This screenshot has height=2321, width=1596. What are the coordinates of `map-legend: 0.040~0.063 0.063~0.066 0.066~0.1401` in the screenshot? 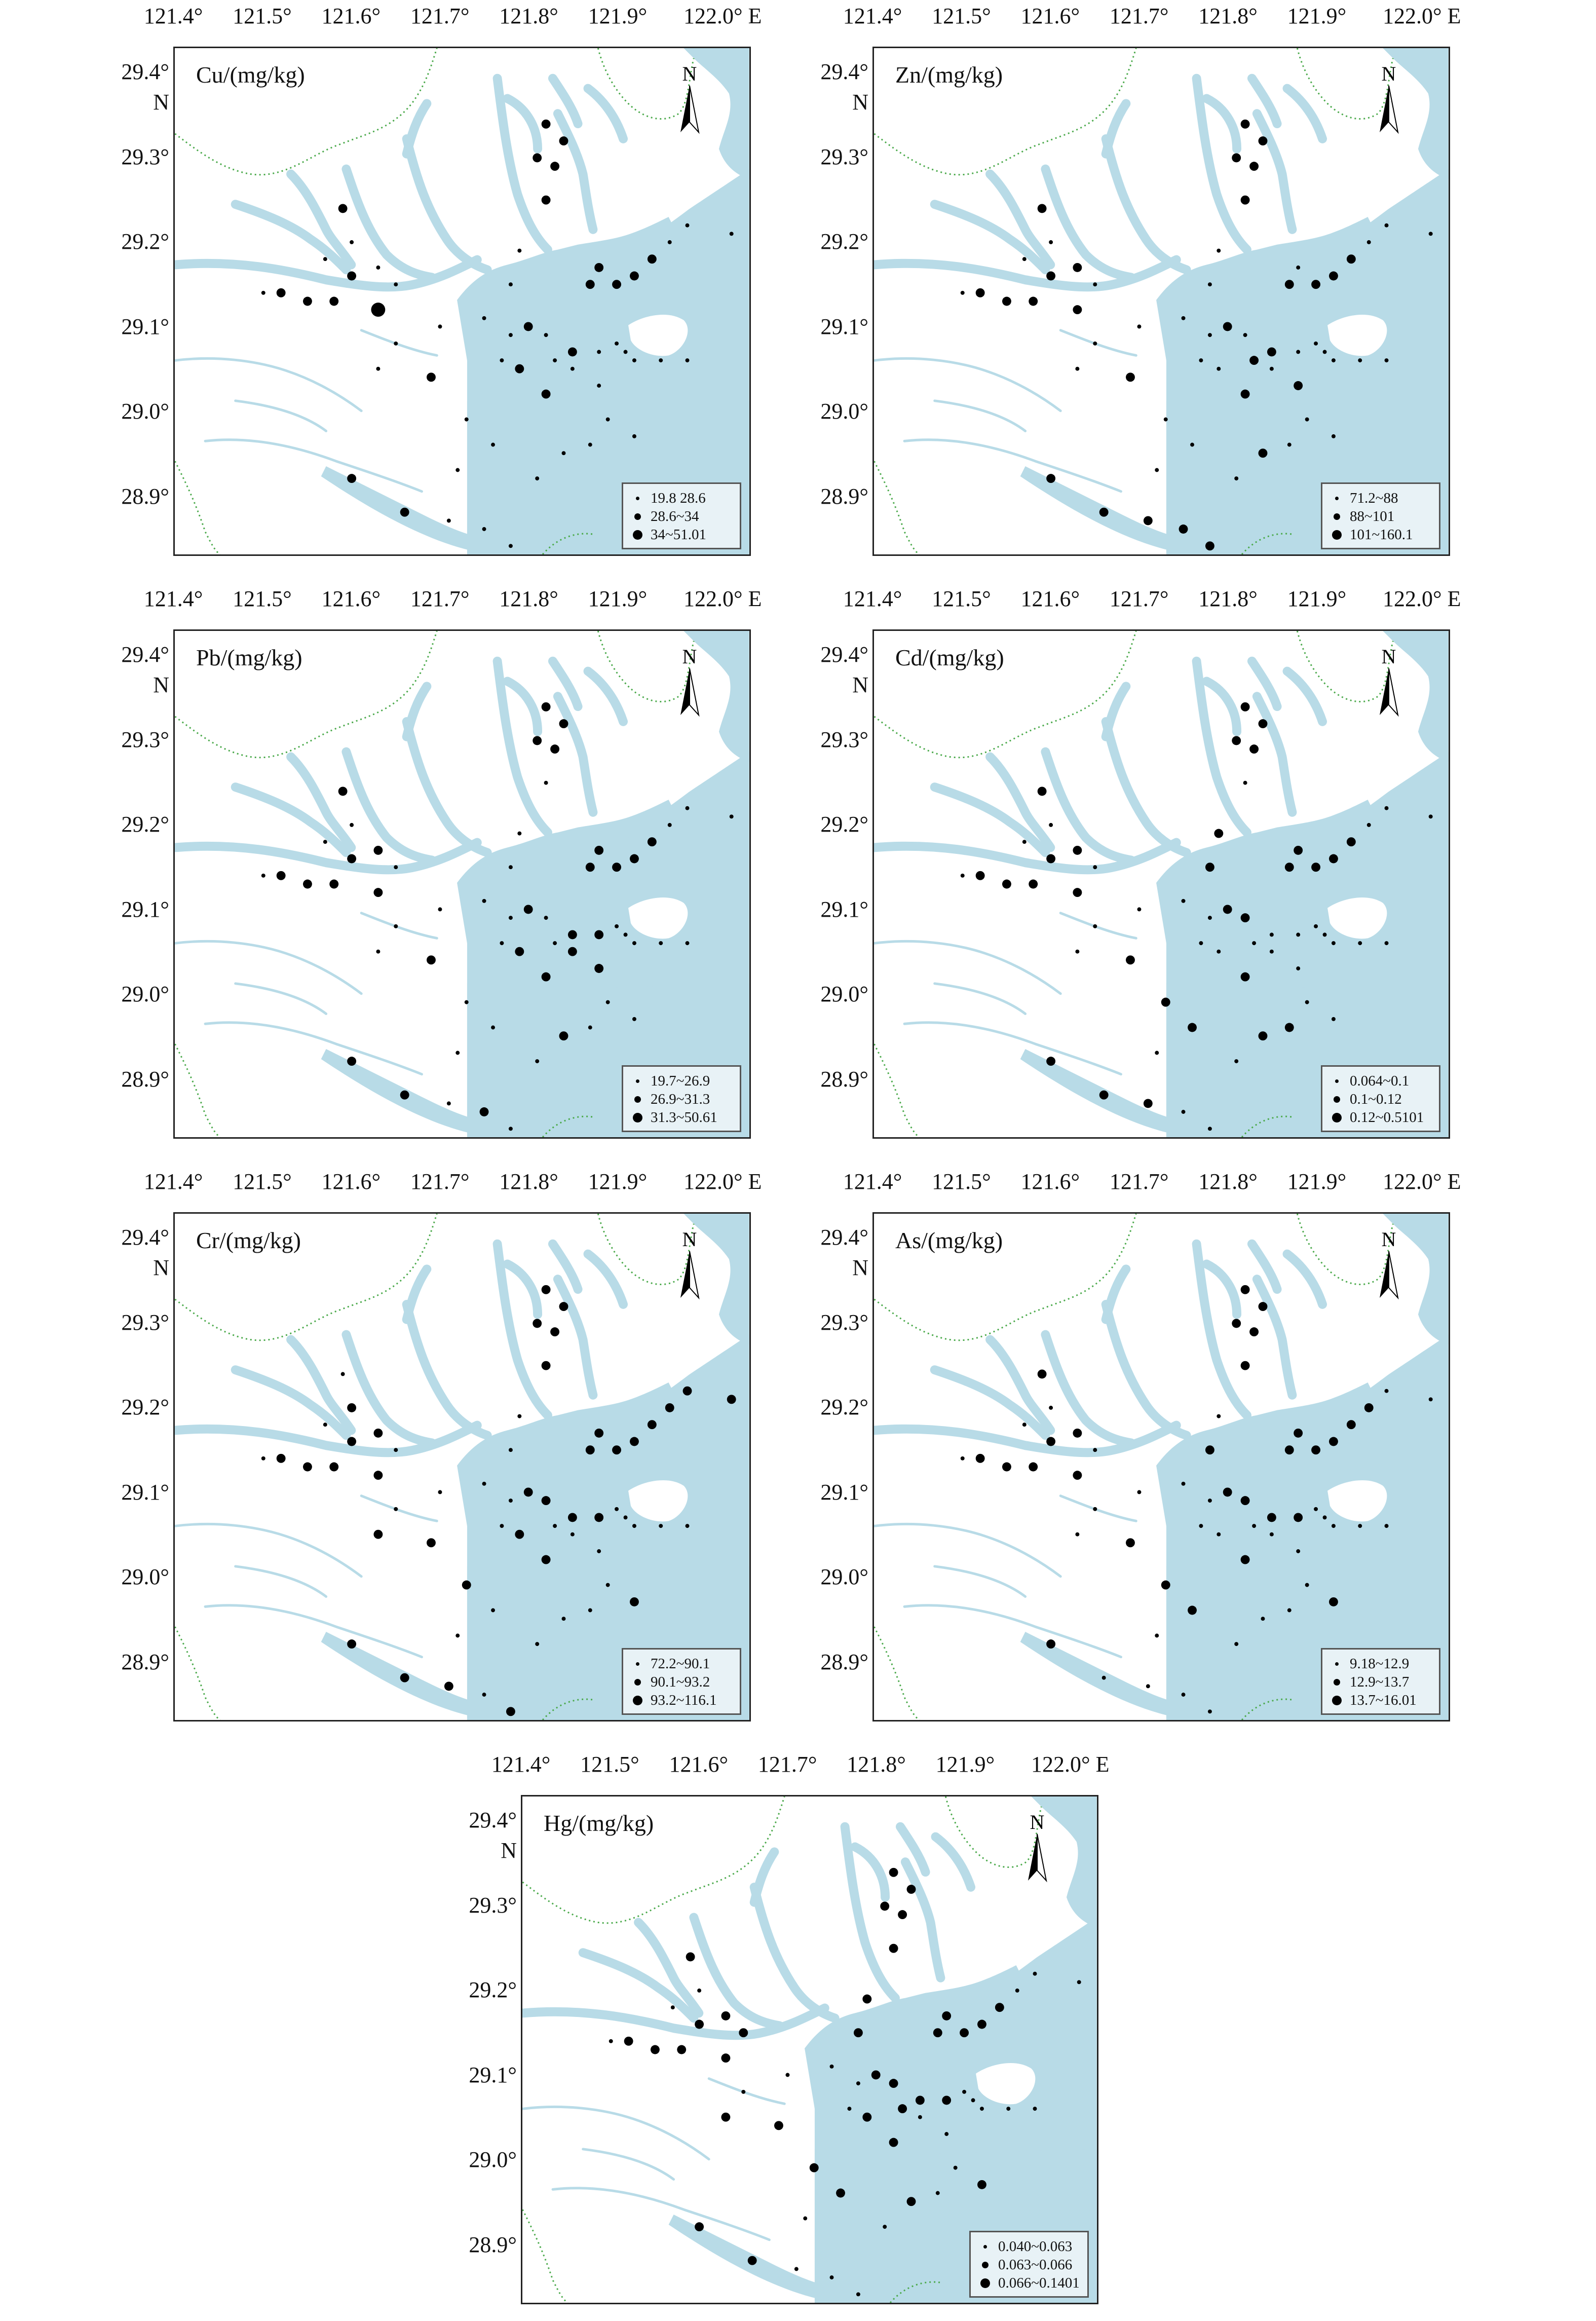 It's located at (1029, 2264).